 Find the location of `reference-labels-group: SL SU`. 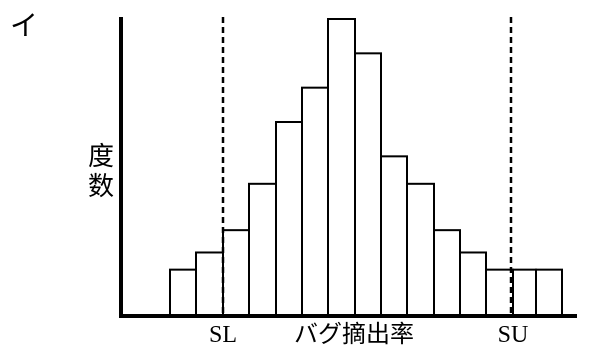

reference-labels-group: SL SU is located at coordinates (368, 335).